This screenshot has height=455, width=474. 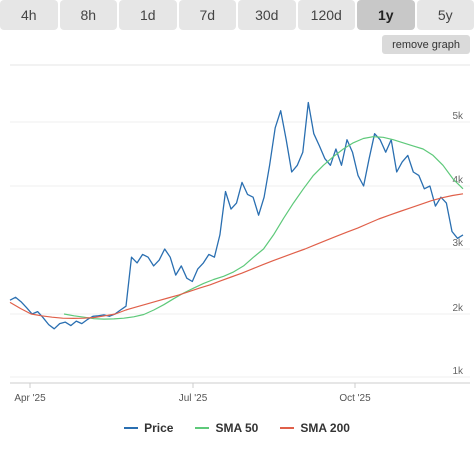 What do you see at coordinates (458, 180) in the screenshot?
I see `y-tick-label: 4k` at bounding box center [458, 180].